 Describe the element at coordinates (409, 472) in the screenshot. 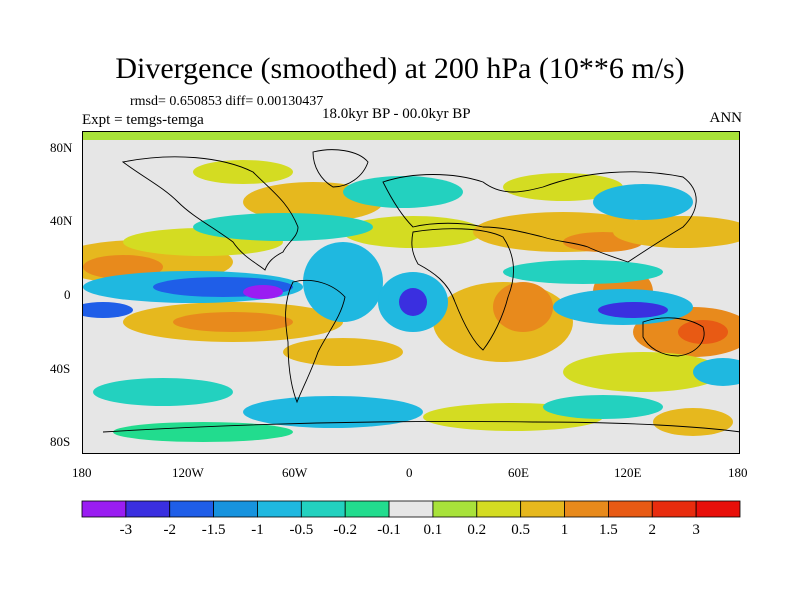

I see `x-tick-0: 0` at that location.